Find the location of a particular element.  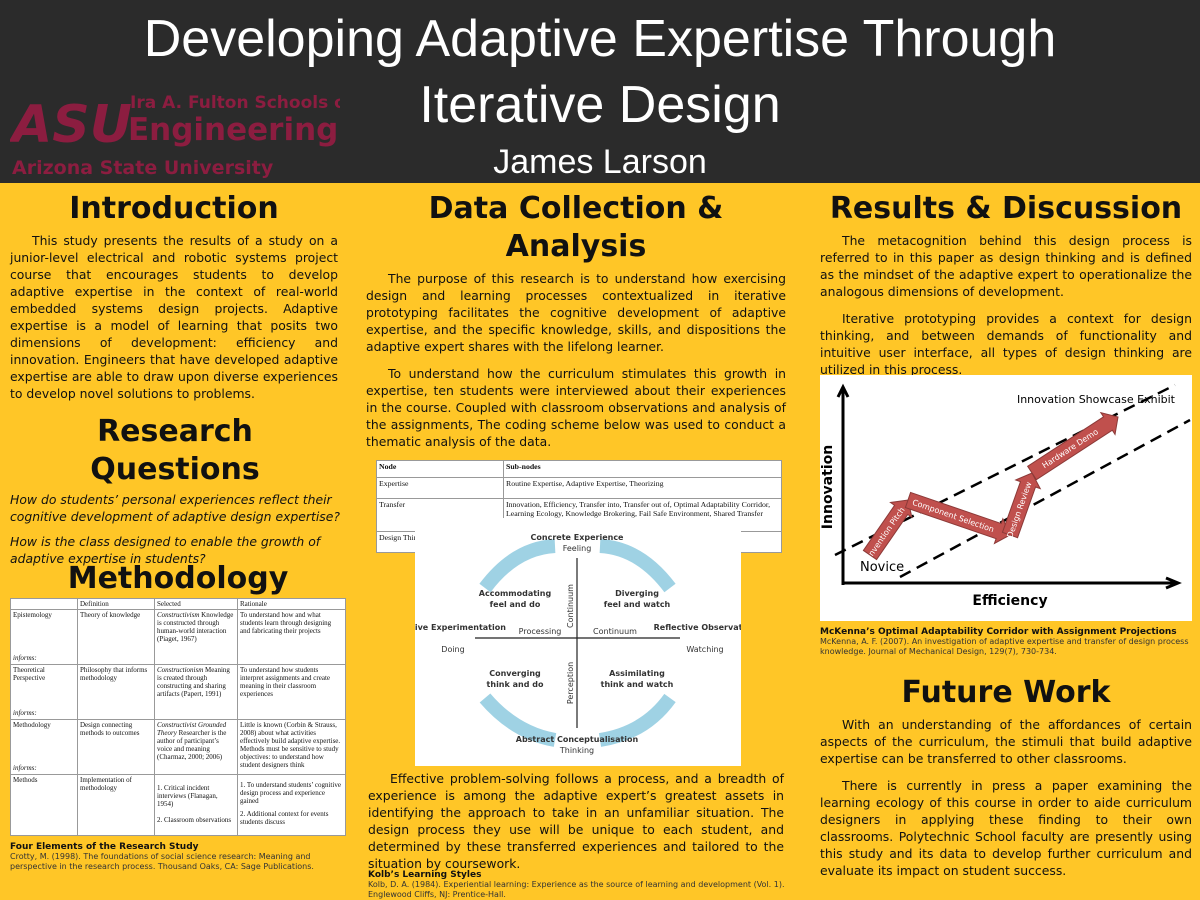

heading: Future Work is located at coordinates (1006, 692).